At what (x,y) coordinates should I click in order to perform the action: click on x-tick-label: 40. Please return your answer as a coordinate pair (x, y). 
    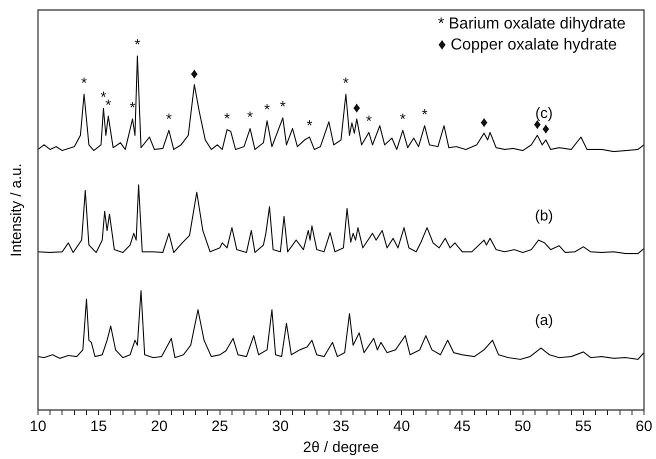
    Looking at the image, I should click on (401, 427).